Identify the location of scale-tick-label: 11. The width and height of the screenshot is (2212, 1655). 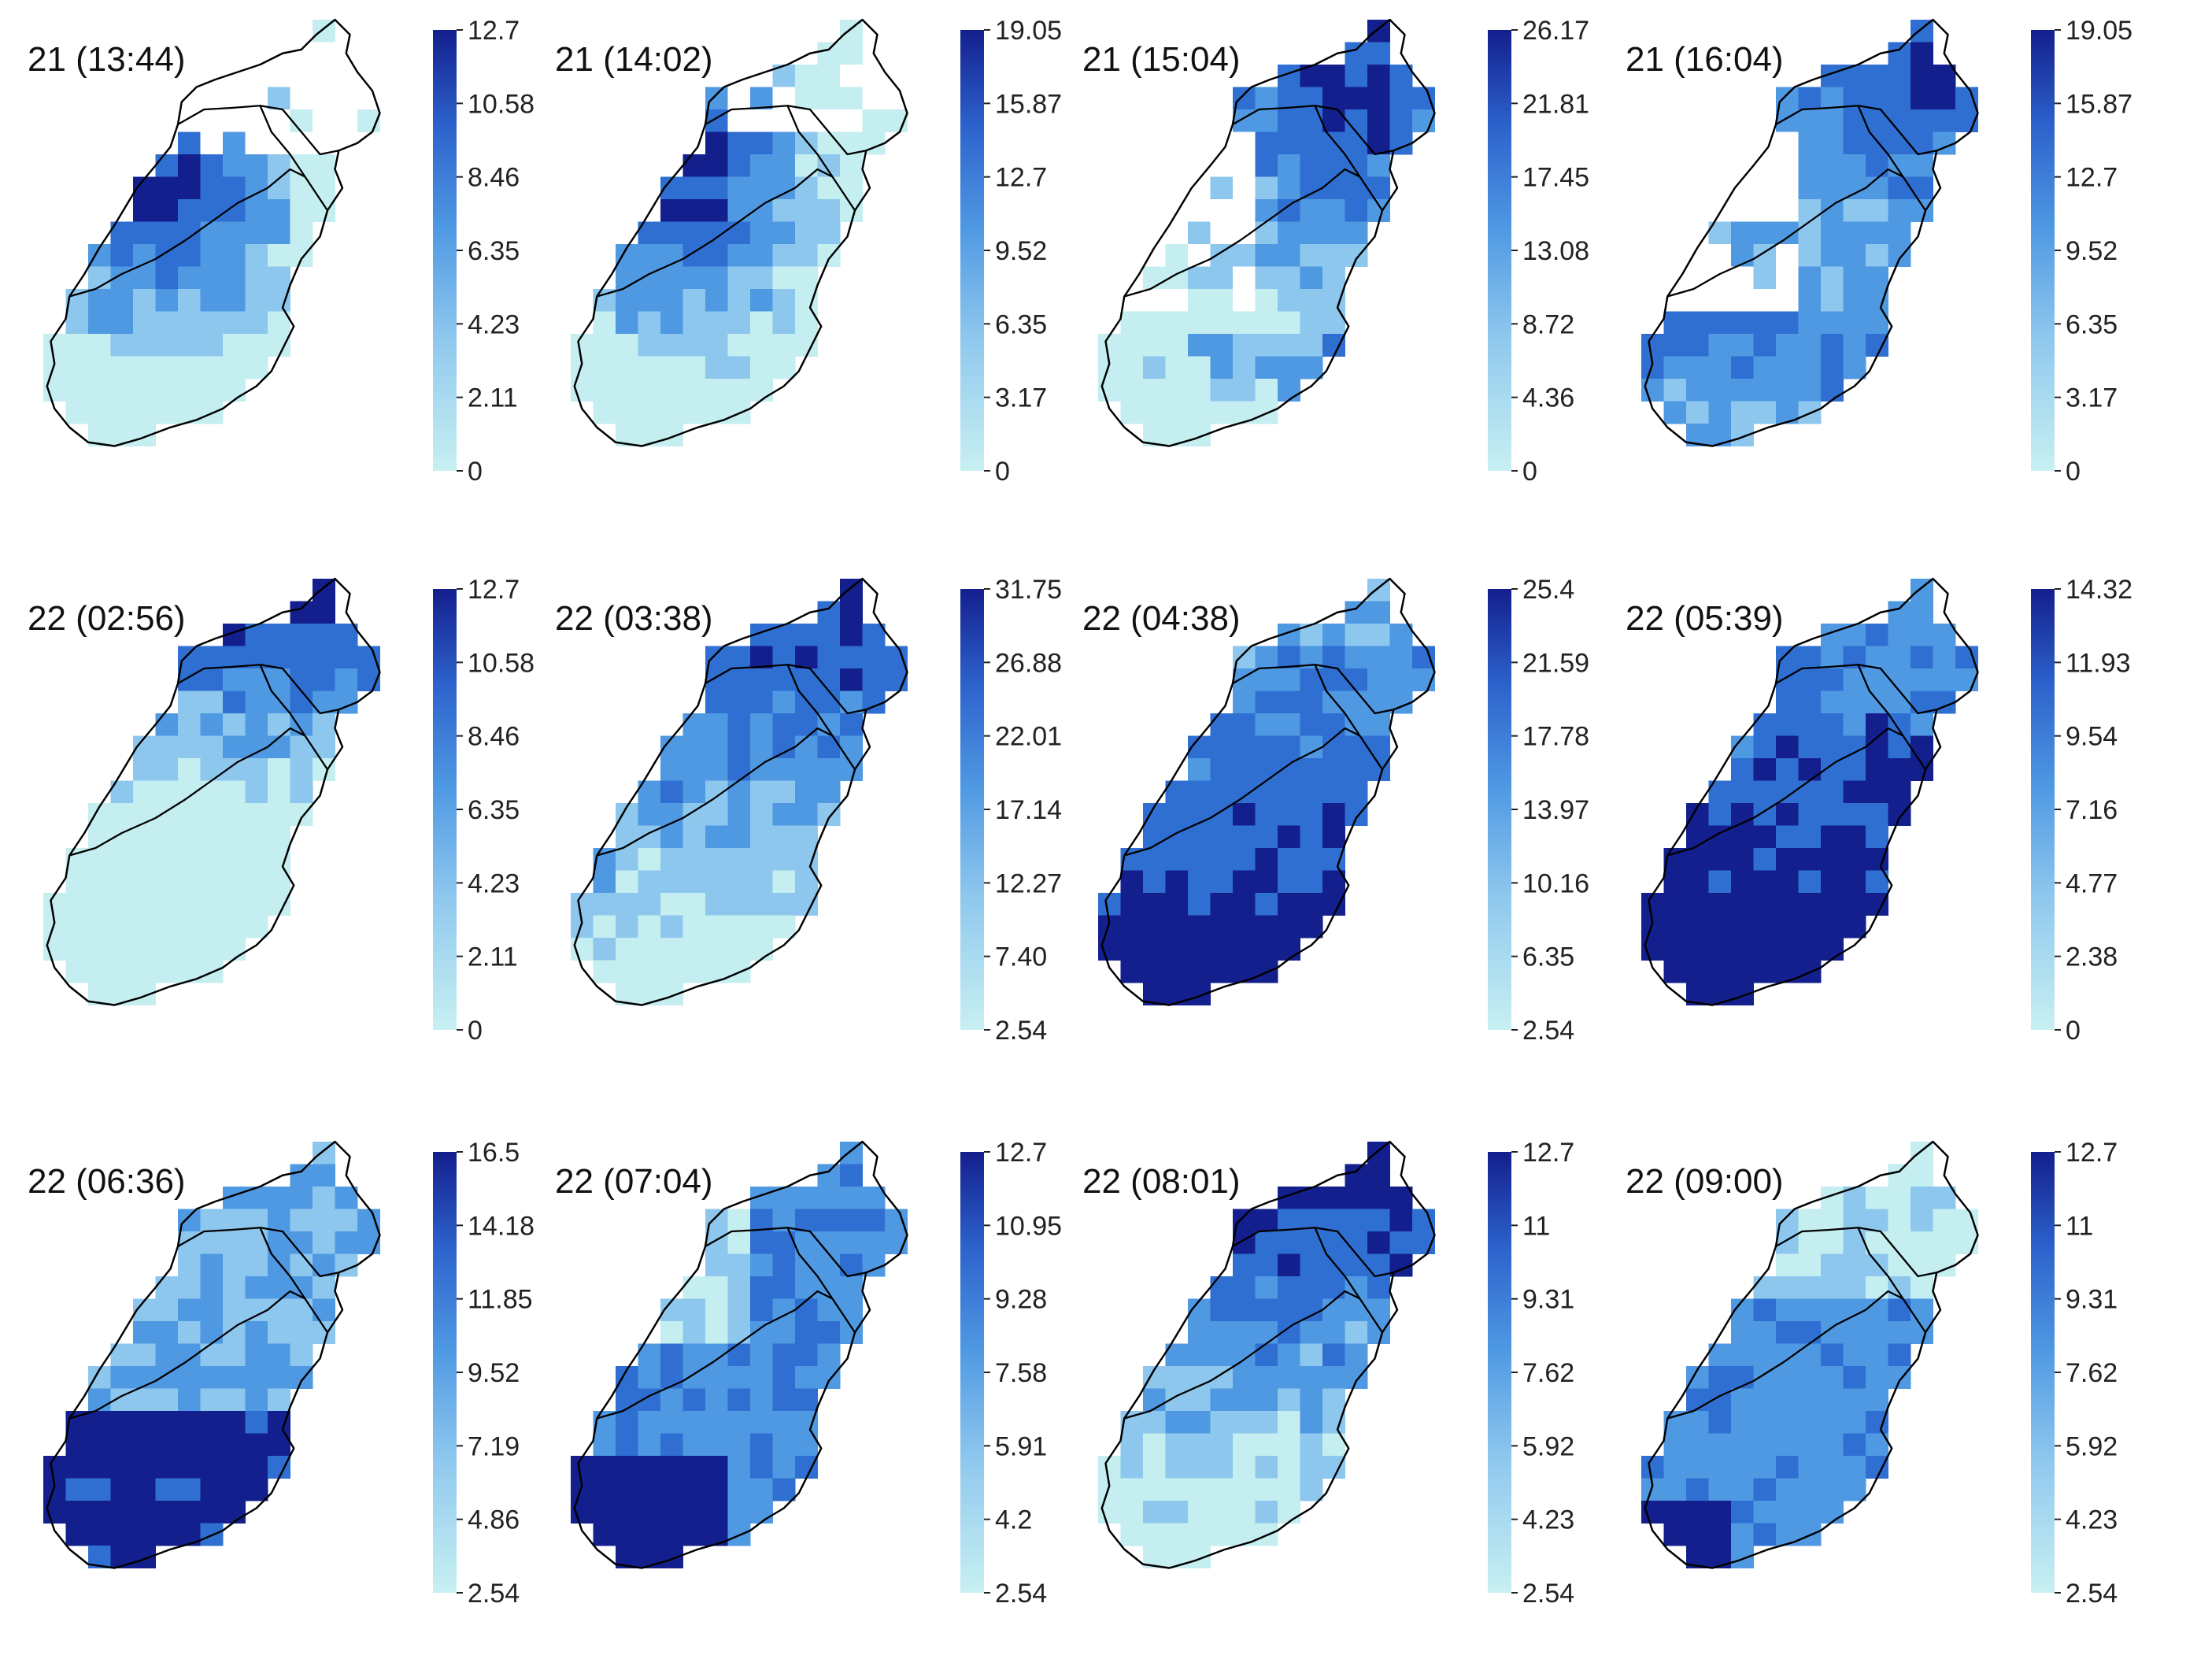
(2079, 1226).